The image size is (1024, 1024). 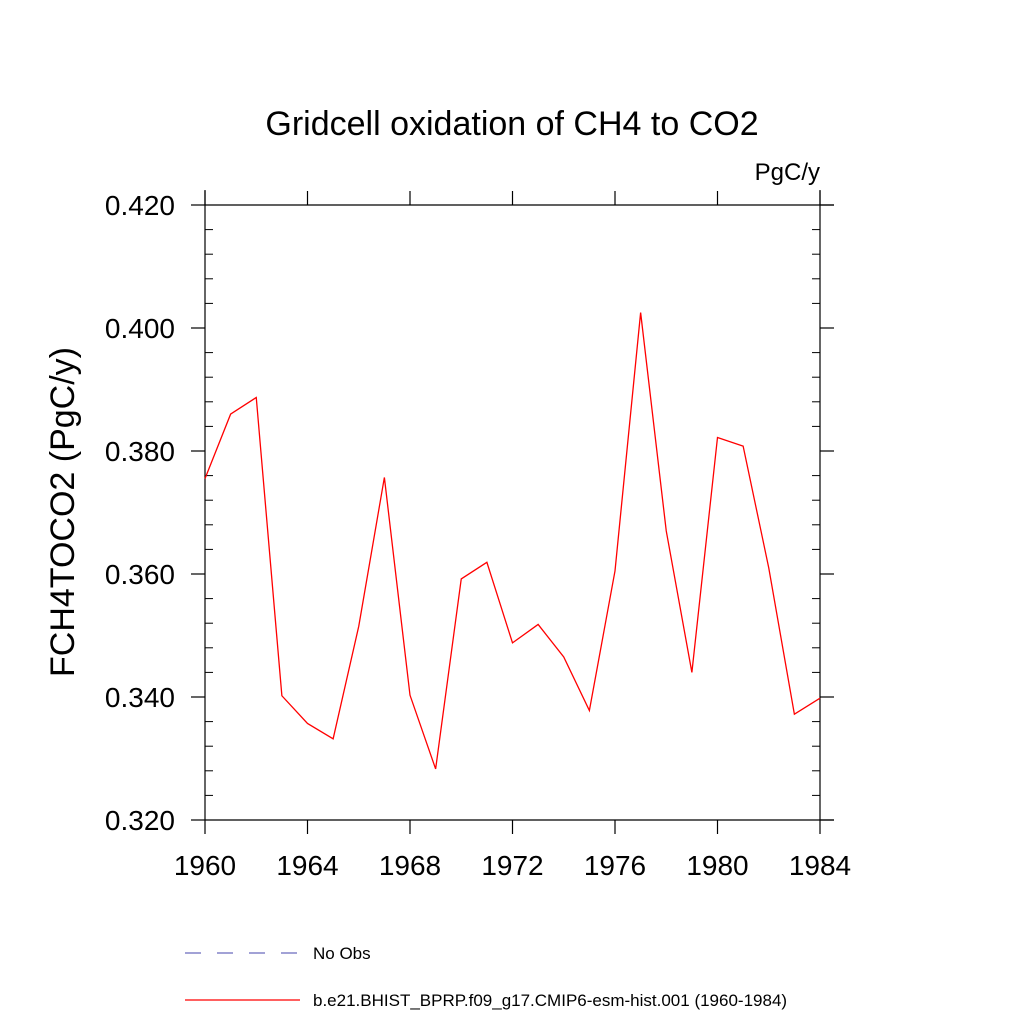 What do you see at coordinates (615, 865) in the screenshot?
I see `x-tick-label: 1976` at bounding box center [615, 865].